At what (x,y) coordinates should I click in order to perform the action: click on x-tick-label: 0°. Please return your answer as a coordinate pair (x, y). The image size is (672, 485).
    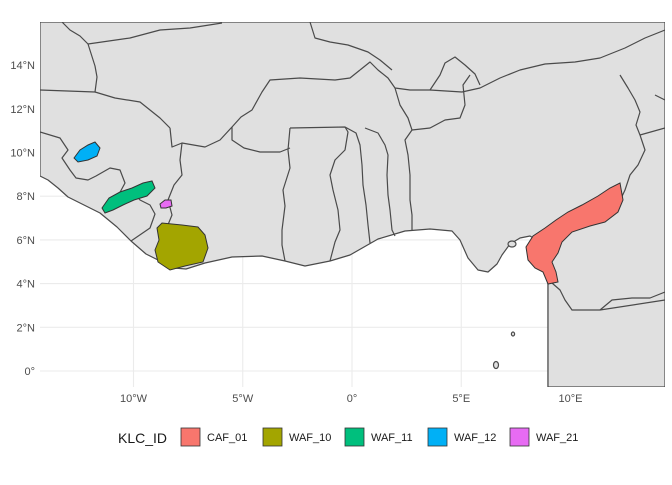
    Looking at the image, I should click on (352, 399).